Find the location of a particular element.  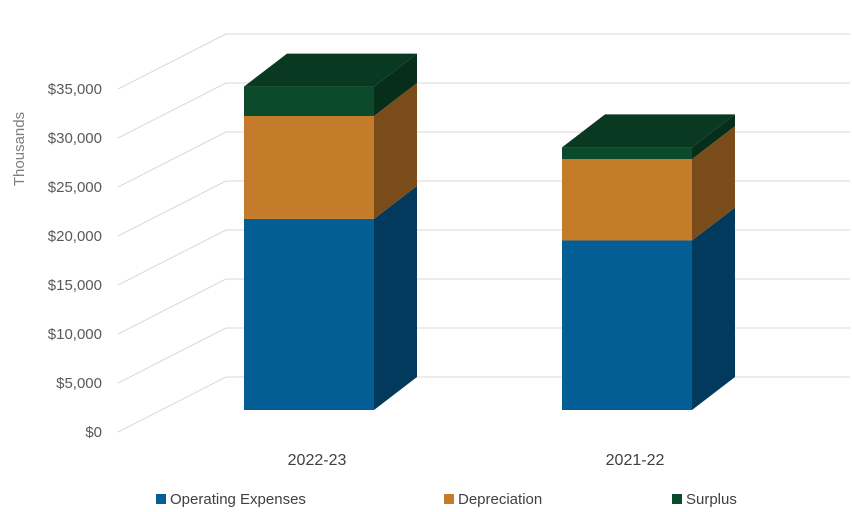

legend-item: Operating Expenses is located at coordinates (231, 499).